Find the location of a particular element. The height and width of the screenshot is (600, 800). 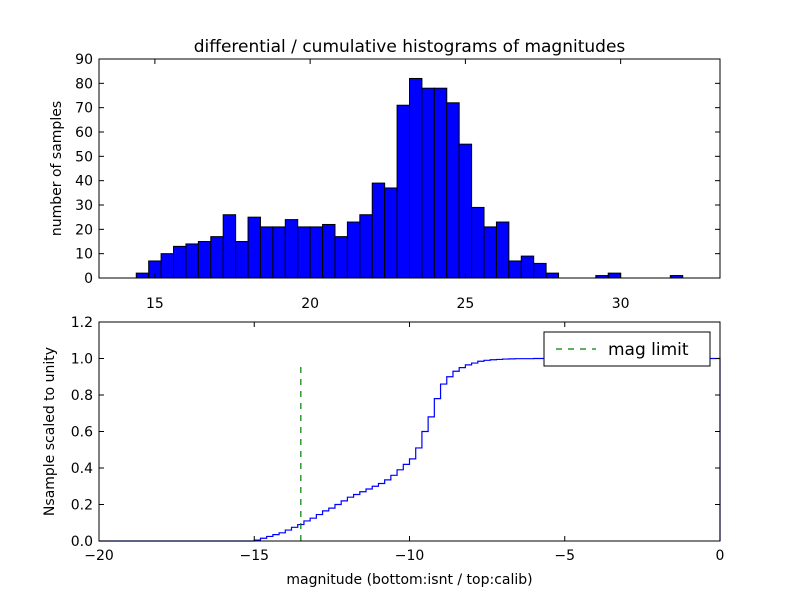

y-tick-label: 80 is located at coordinates (84, 84).